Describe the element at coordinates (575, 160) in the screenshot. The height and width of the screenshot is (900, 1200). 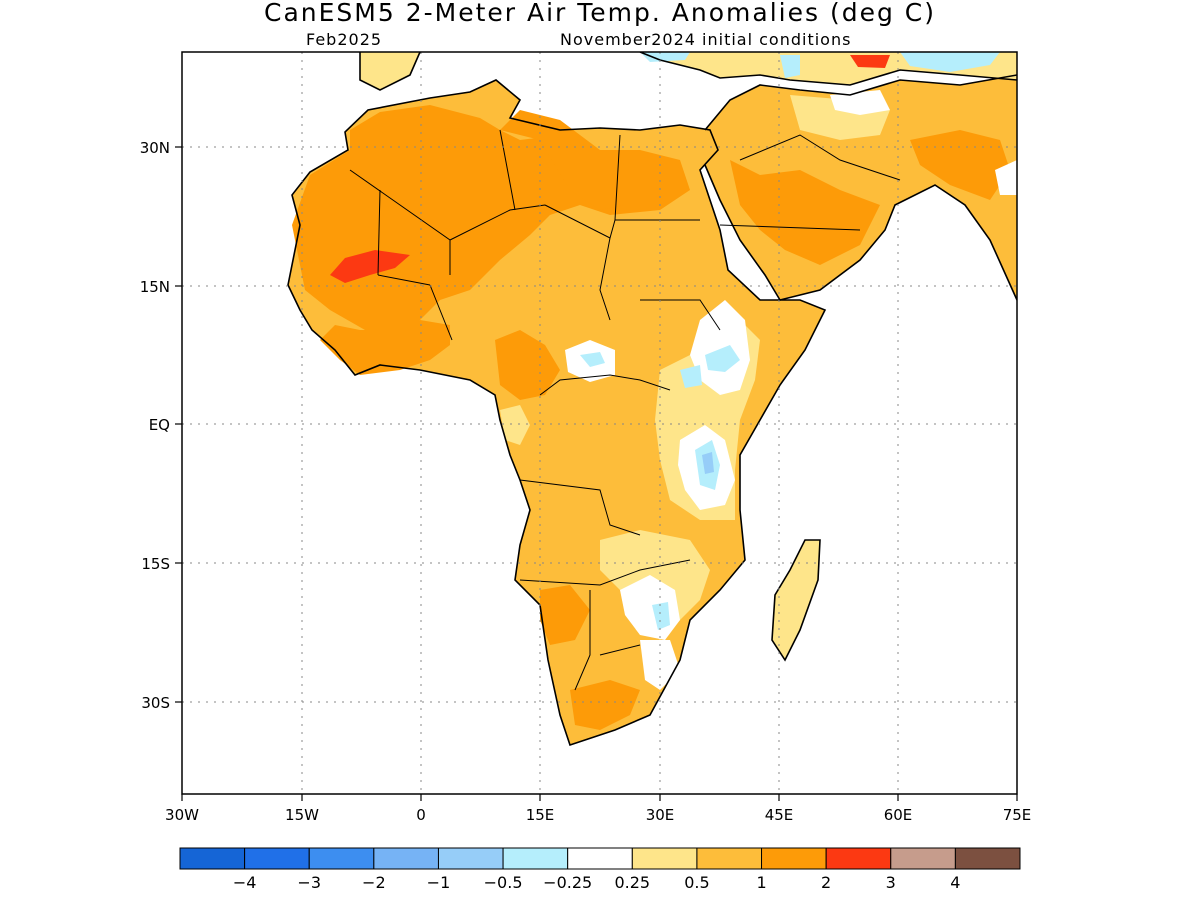
I see `anomaly-strong-northeast` at that location.